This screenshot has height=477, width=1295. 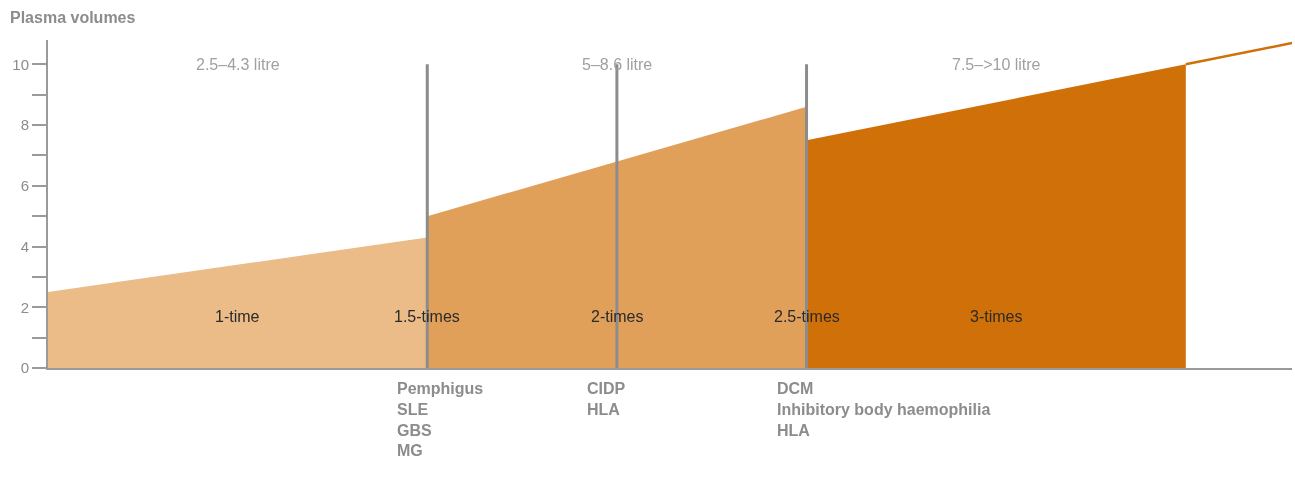 What do you see at coordinates (617, 64) in the screenshot?
I see `annotation: 5–8.6 litre` at bounding box center [617, 64].